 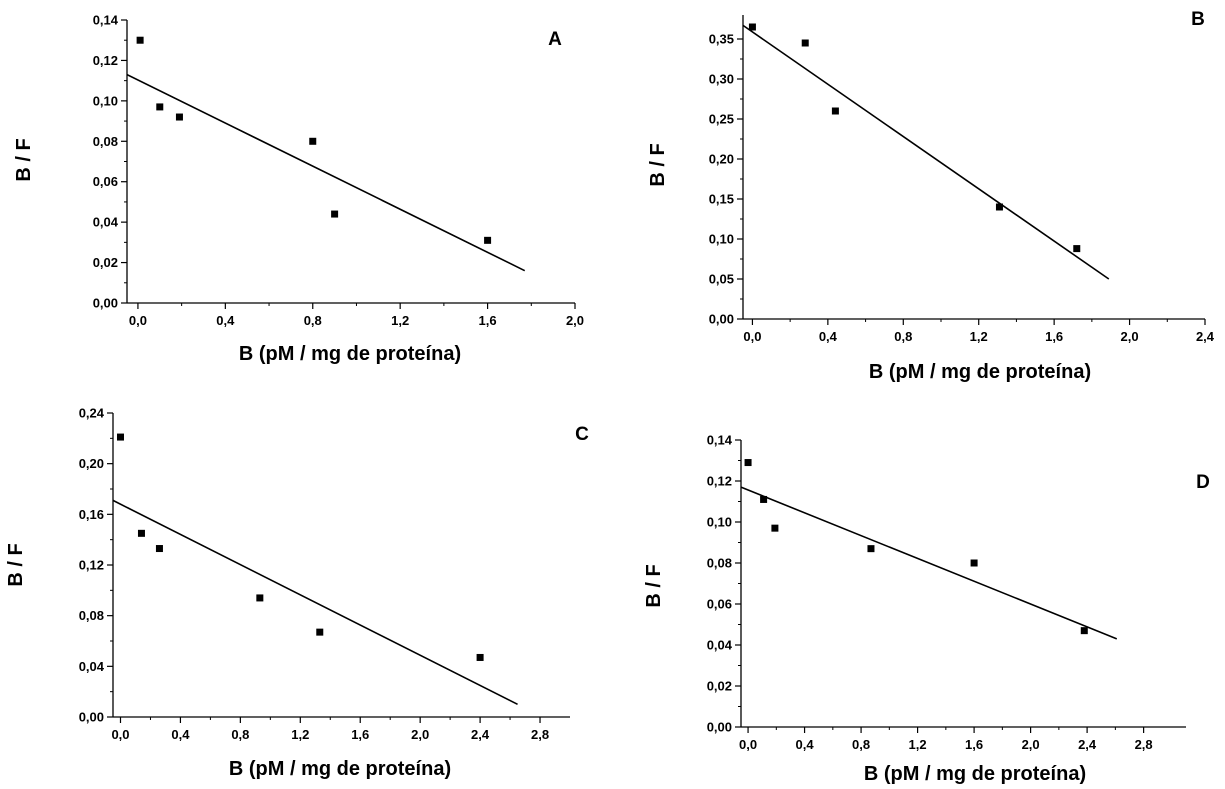 What do you see at coordinates (721, 199) in the screenshot?
I see `chart-1-y-tick-label: 0,15` at bounding box center [721, 199].